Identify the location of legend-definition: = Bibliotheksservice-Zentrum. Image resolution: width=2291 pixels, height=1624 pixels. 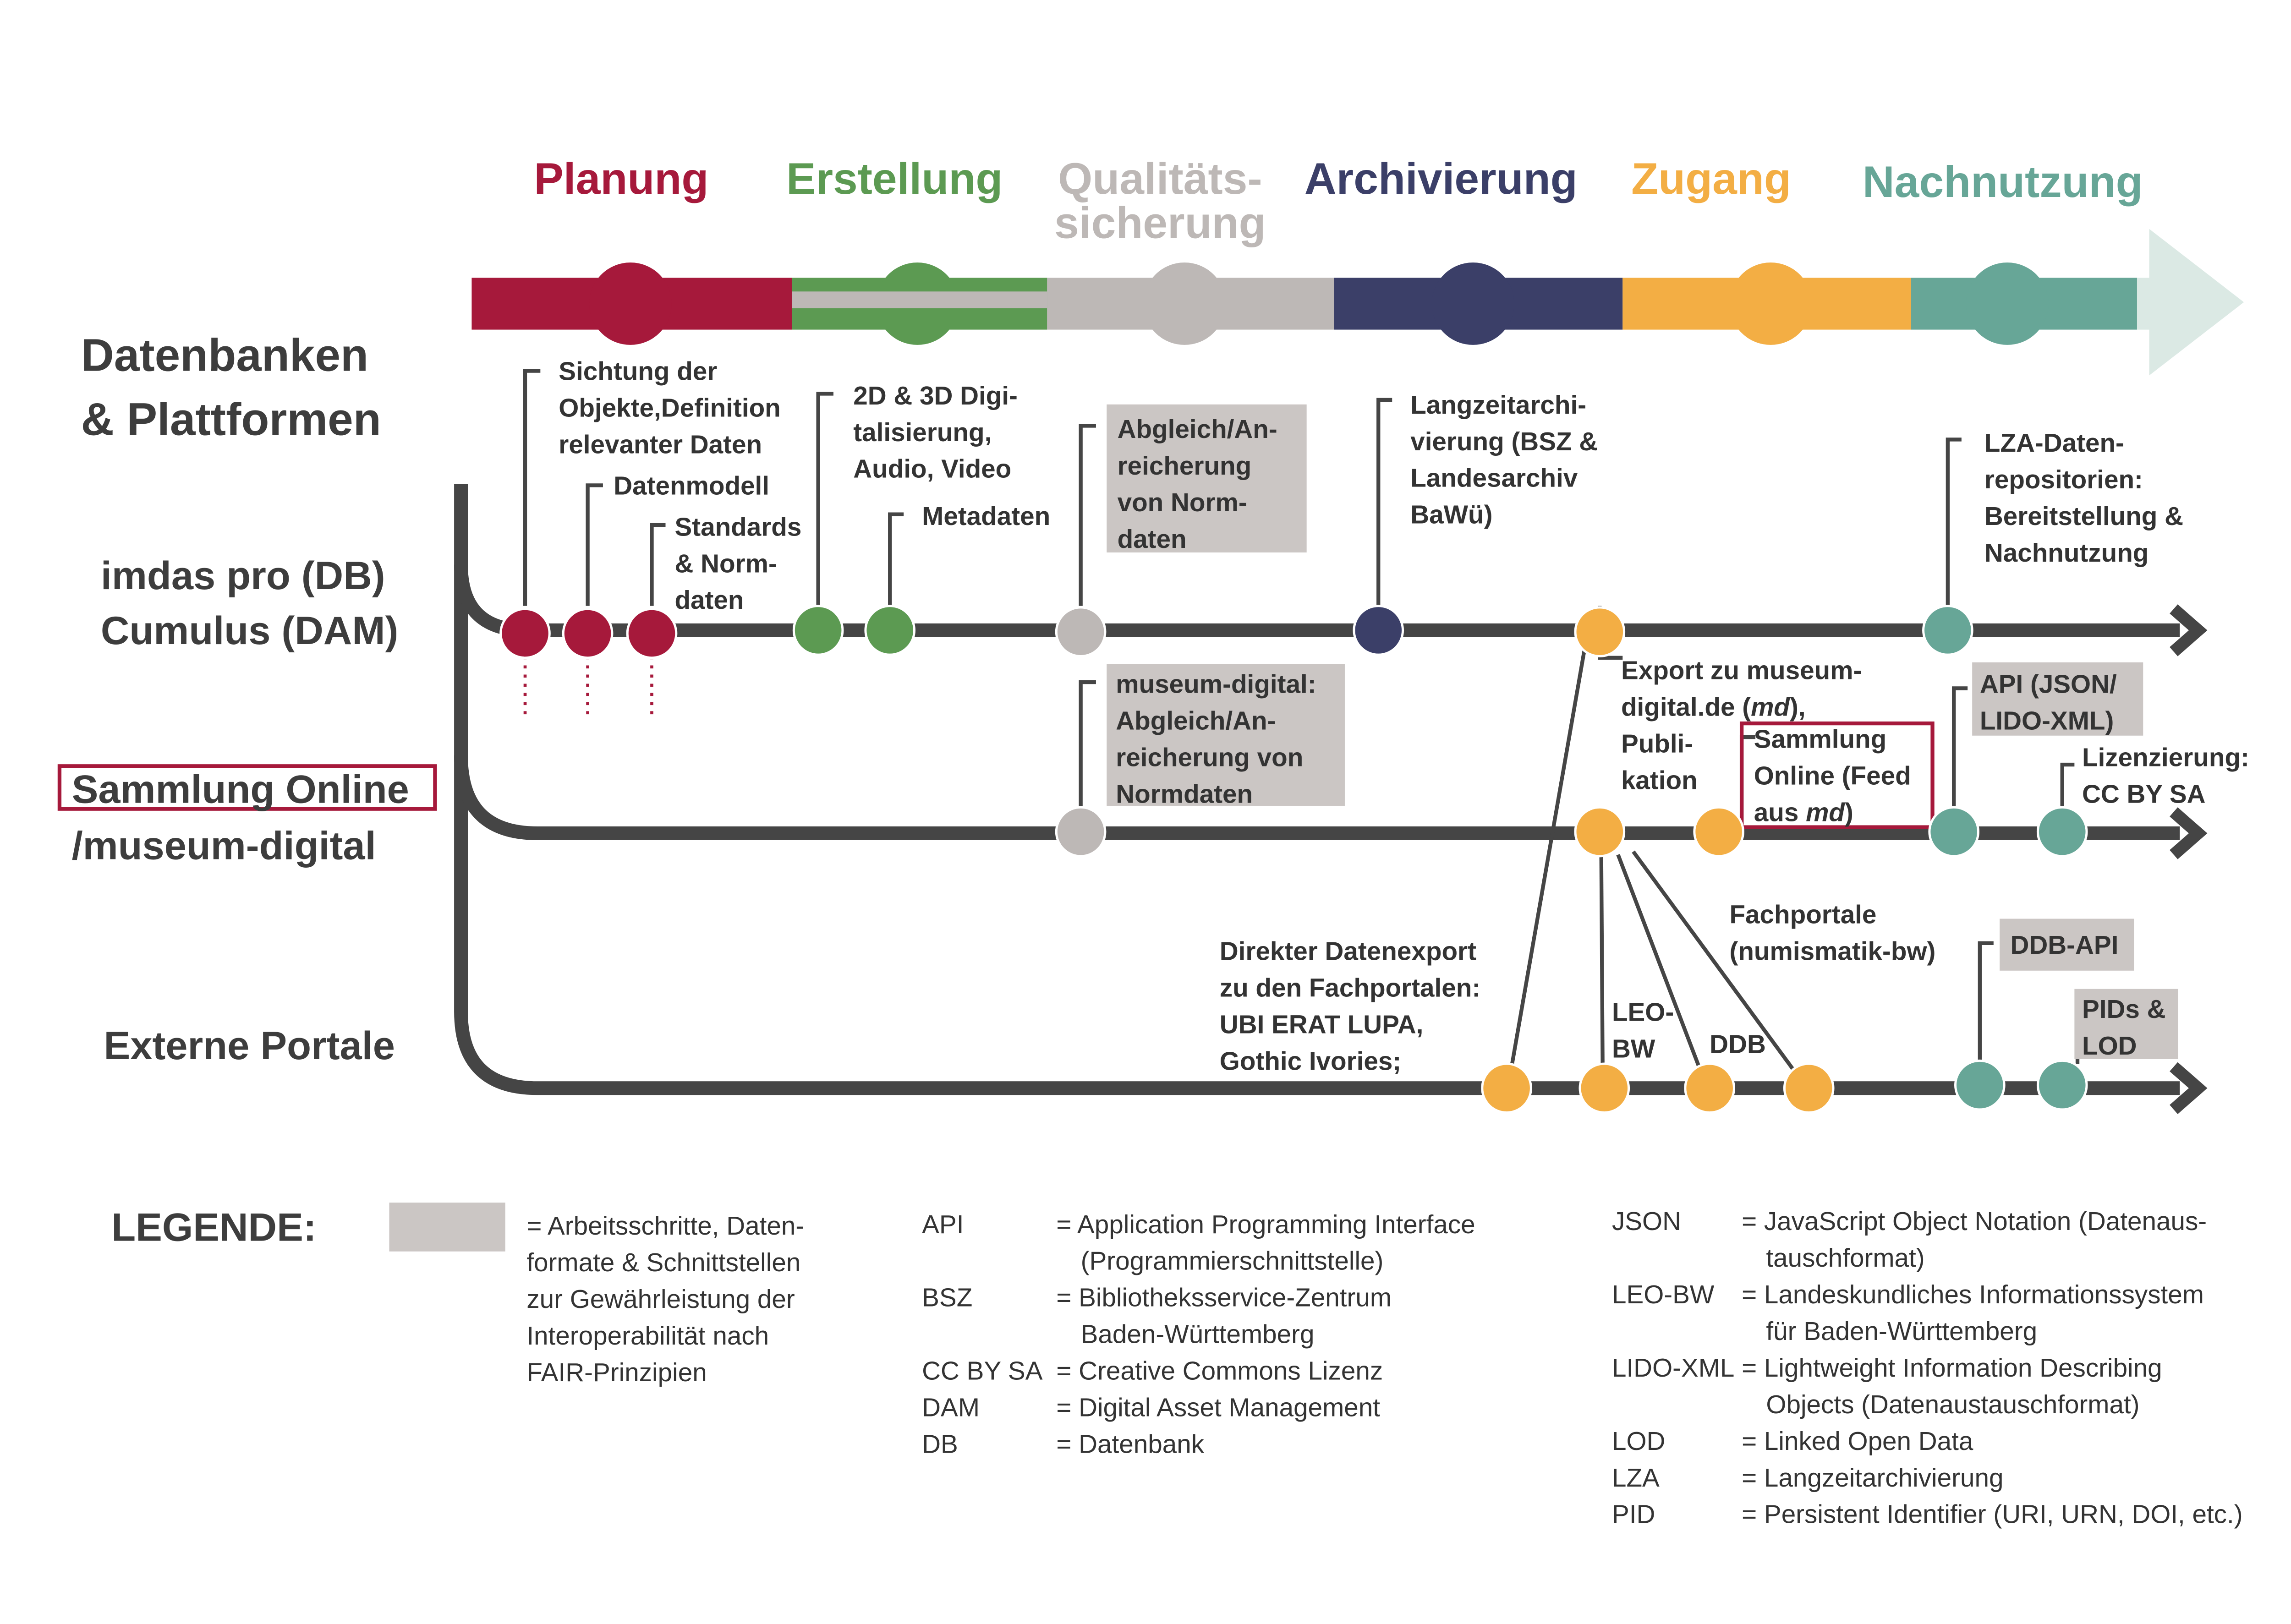
(1224, 1298).